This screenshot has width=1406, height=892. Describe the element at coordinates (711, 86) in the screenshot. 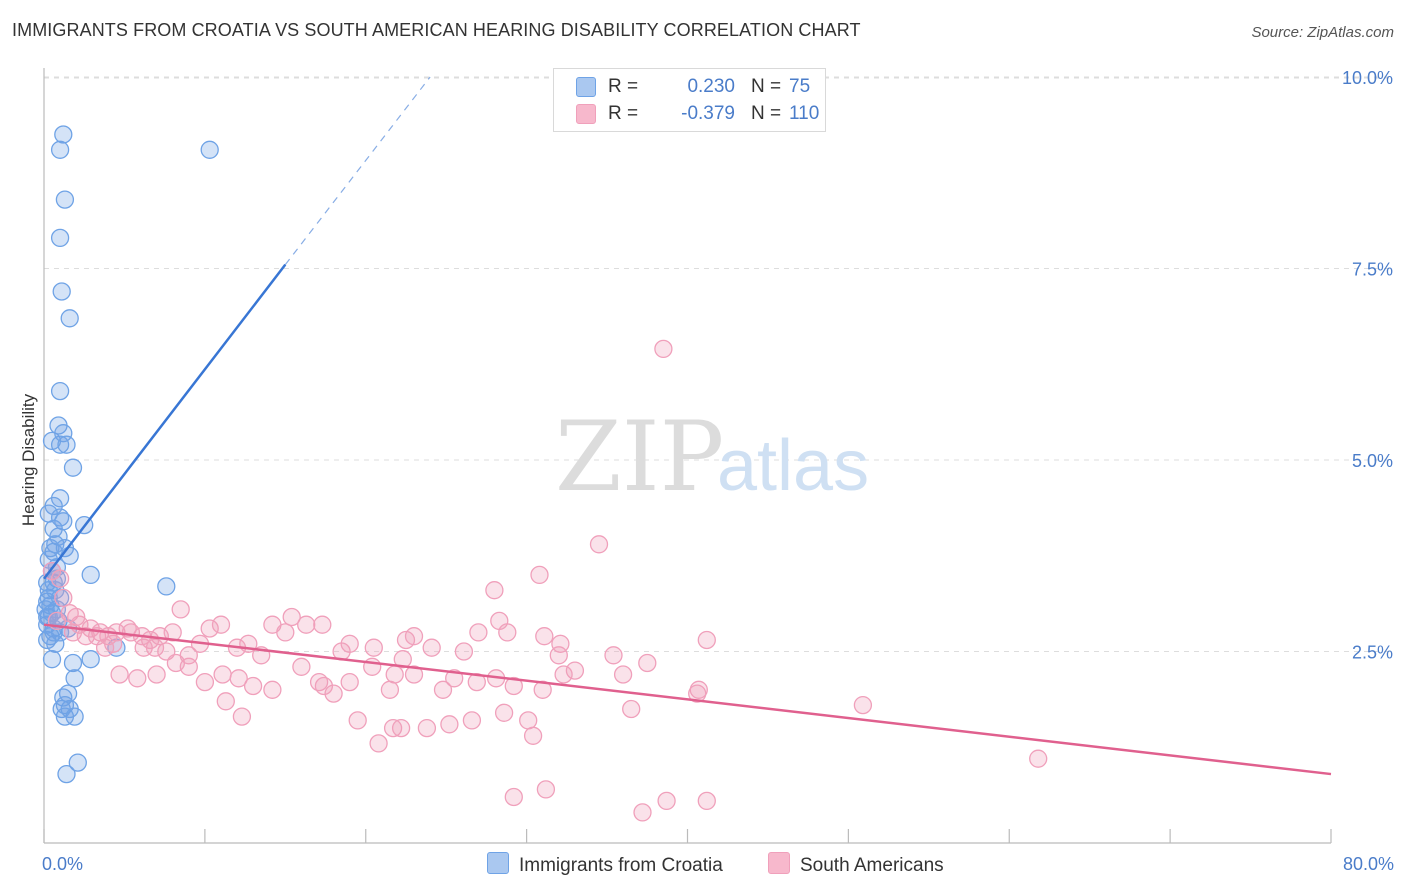

I see `legend-r-value: 0.230` at that location.